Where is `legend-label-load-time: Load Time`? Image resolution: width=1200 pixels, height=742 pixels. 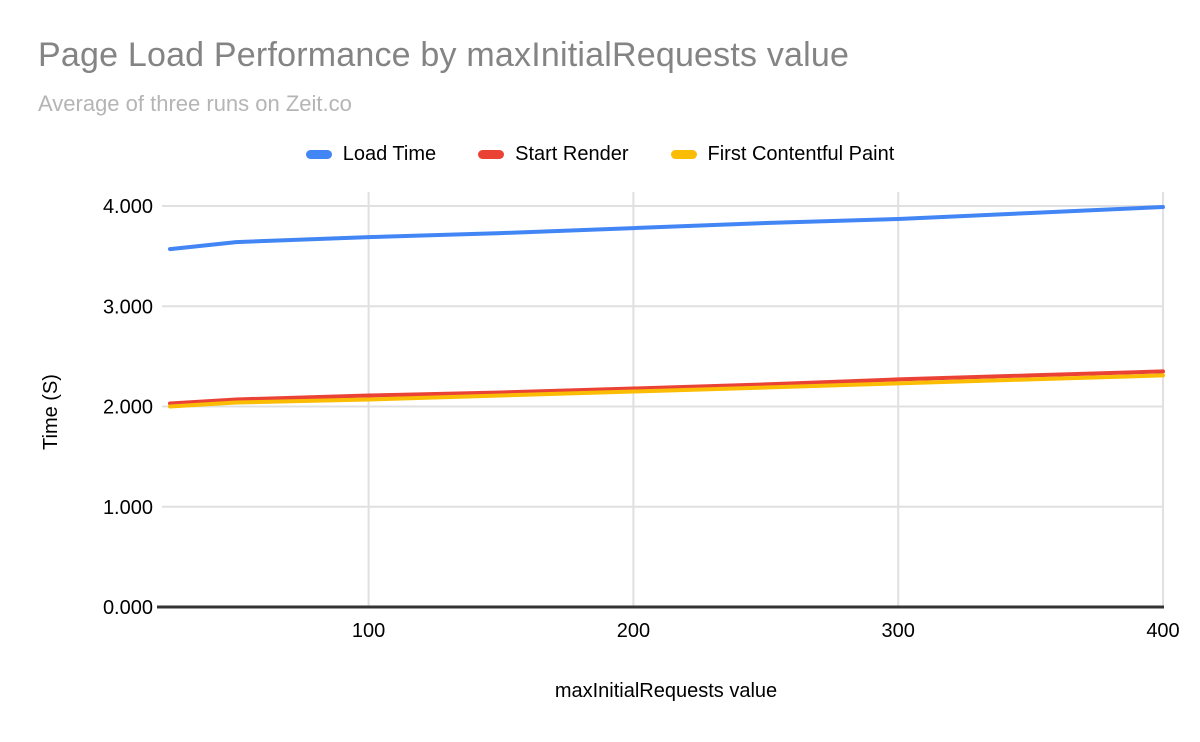 legend-label-load-time: Load Time is located at coordinates (389, 154).